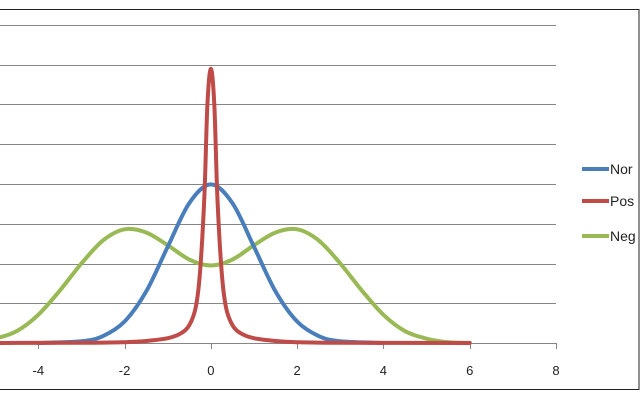 Image resolution: width=640 pixels, height=405 pixels. What do you see at coordinates (125, 370) in the screenshot?
I see `x-tick-label: -2` at bounding box center [125, 370].